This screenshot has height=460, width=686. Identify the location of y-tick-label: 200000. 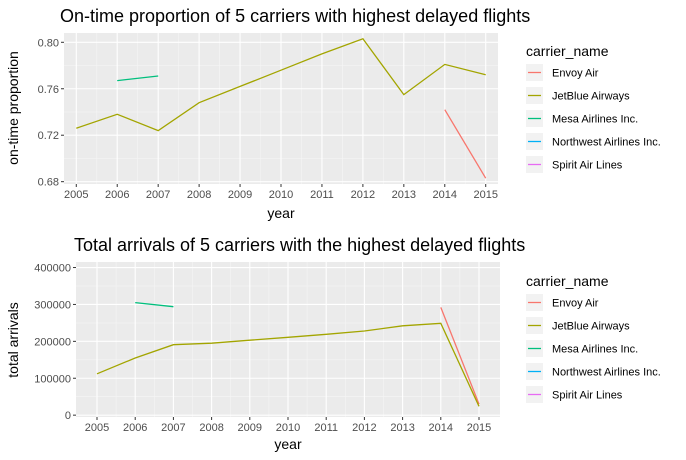
(52, 342).